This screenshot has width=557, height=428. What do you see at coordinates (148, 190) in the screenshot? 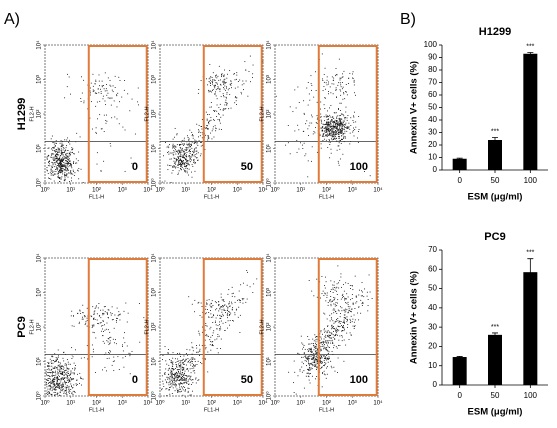
I see `x-tick-label: 10⁴` at bounding box center [148, 190].